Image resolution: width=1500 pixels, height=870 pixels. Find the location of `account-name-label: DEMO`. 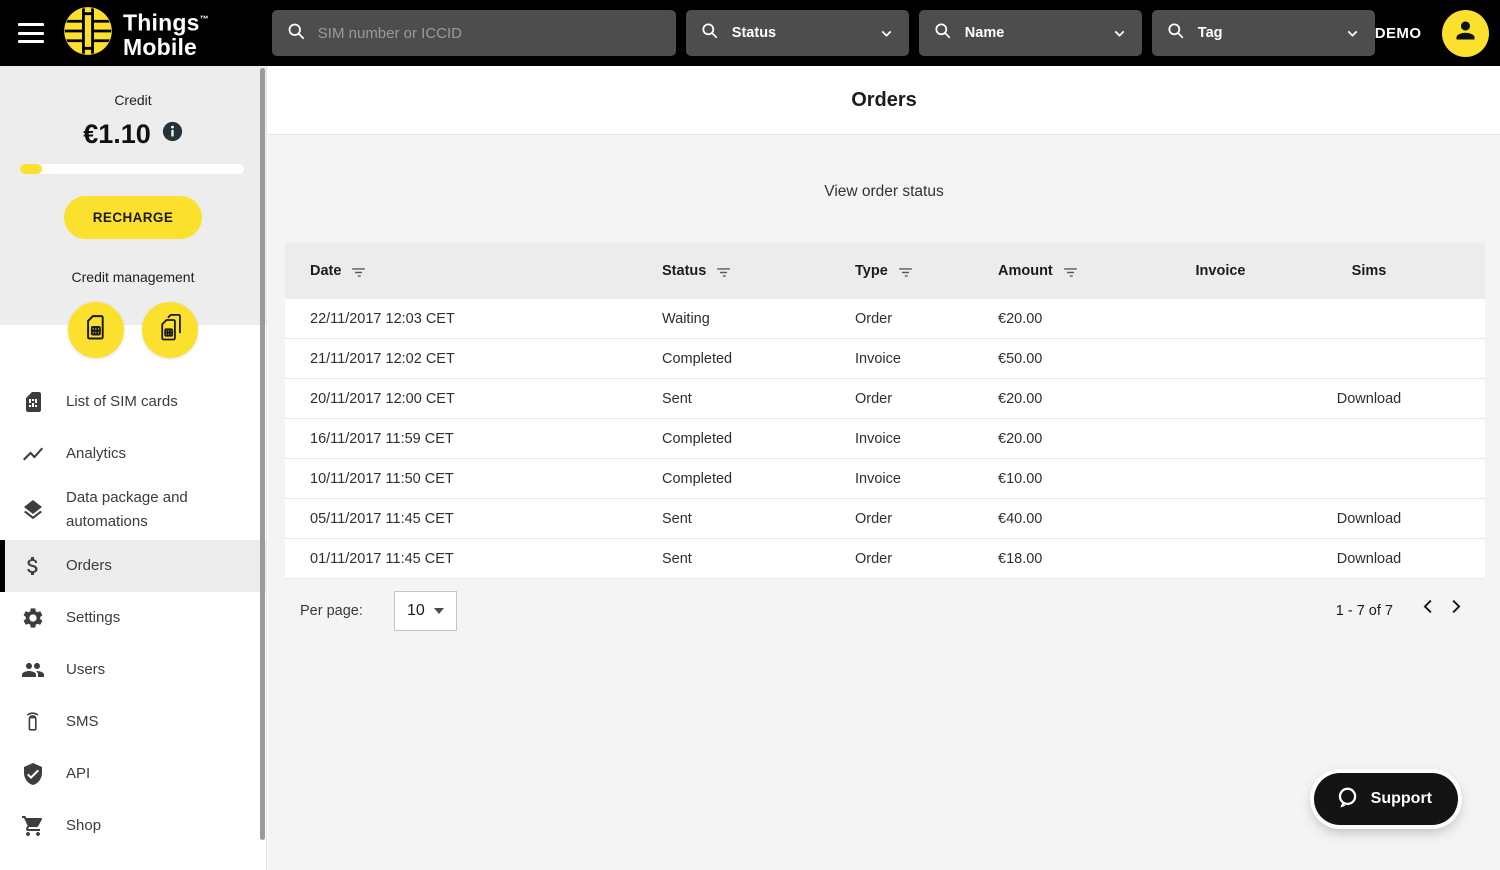

account-name-label: DEMO is located at coordinates (1398, 33).